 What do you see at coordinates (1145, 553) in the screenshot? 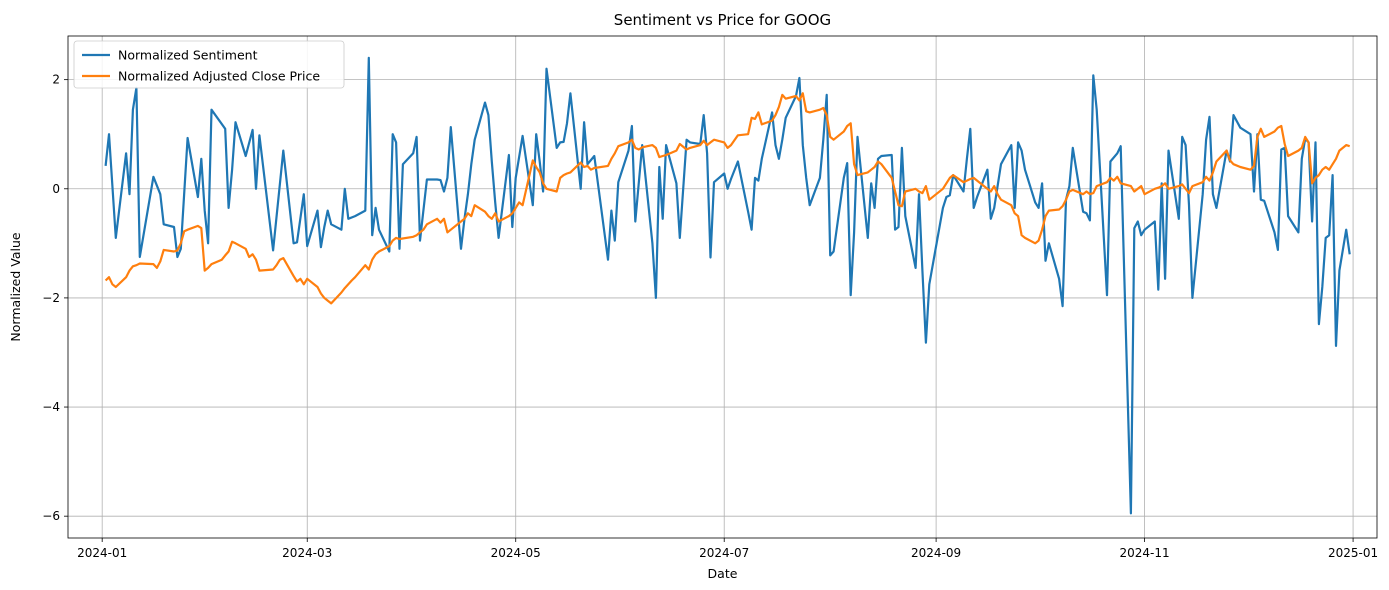
I see `x-tick-label: 2024-11` at bounding box center [1145, 553].